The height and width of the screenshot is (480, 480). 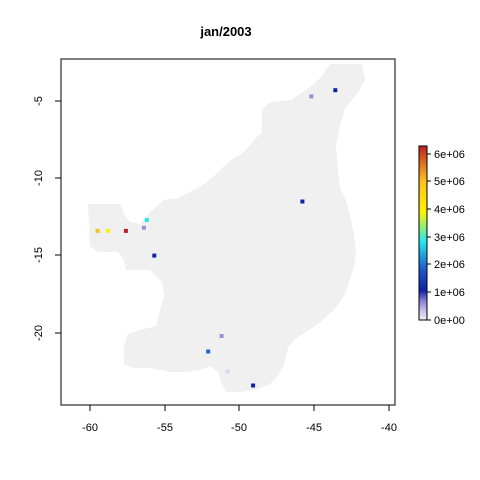 I want to click on y-axis: -5 -10 -15 -20, so click(x=47, y=218).